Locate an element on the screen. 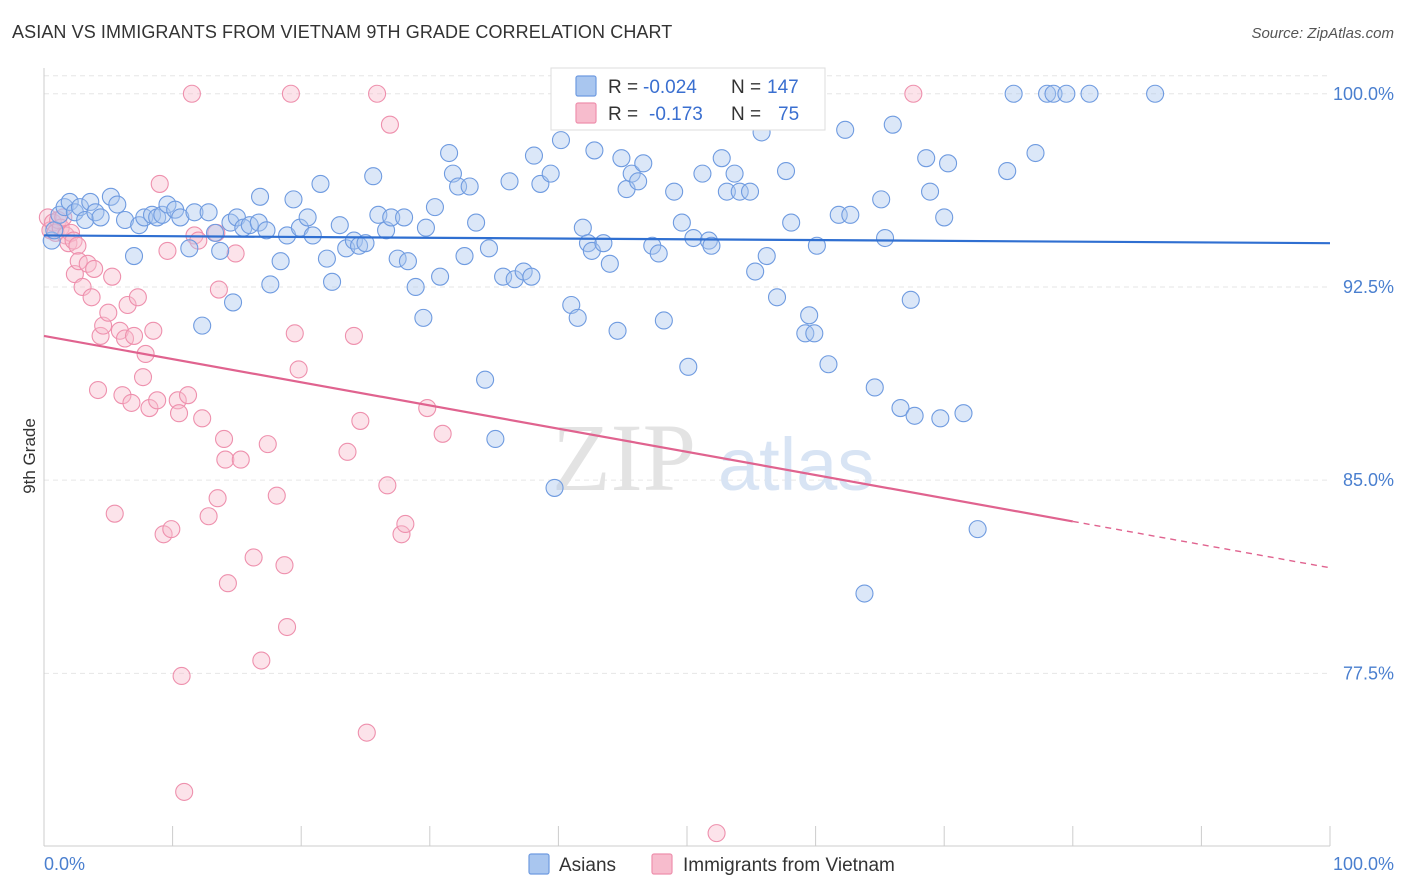  legend-swatch-asians is located at coordinates (539, 864).